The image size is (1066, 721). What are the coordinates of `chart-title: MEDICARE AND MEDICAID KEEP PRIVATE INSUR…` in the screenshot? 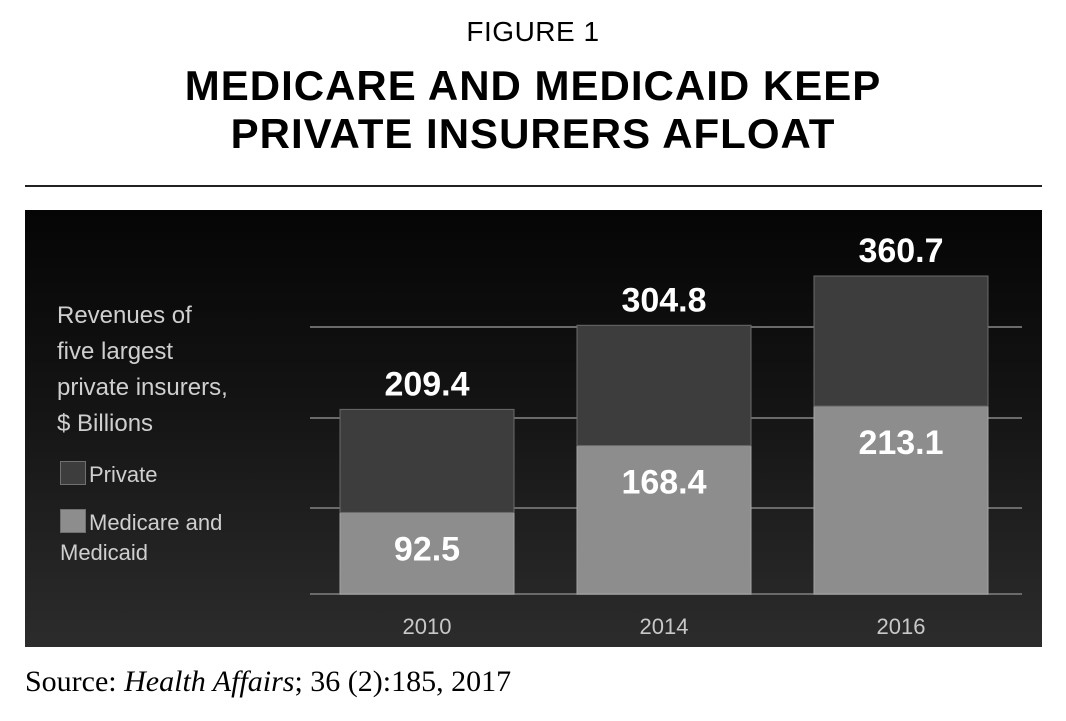 It's located at (533, 110).